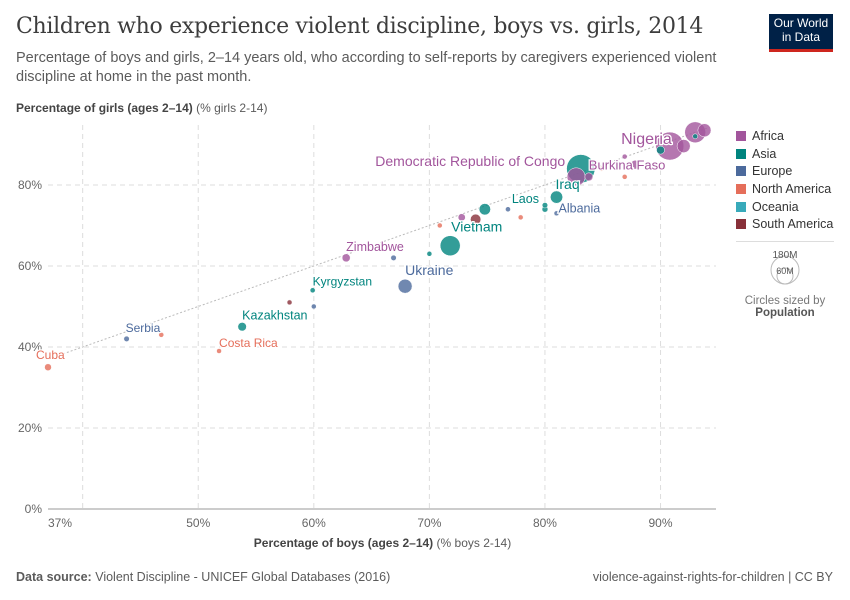 This screenshot has height=600, width=850. Describe the element at coordinates (785, 271) in the screenshot. I see `size-label-small: 60M` at that location.